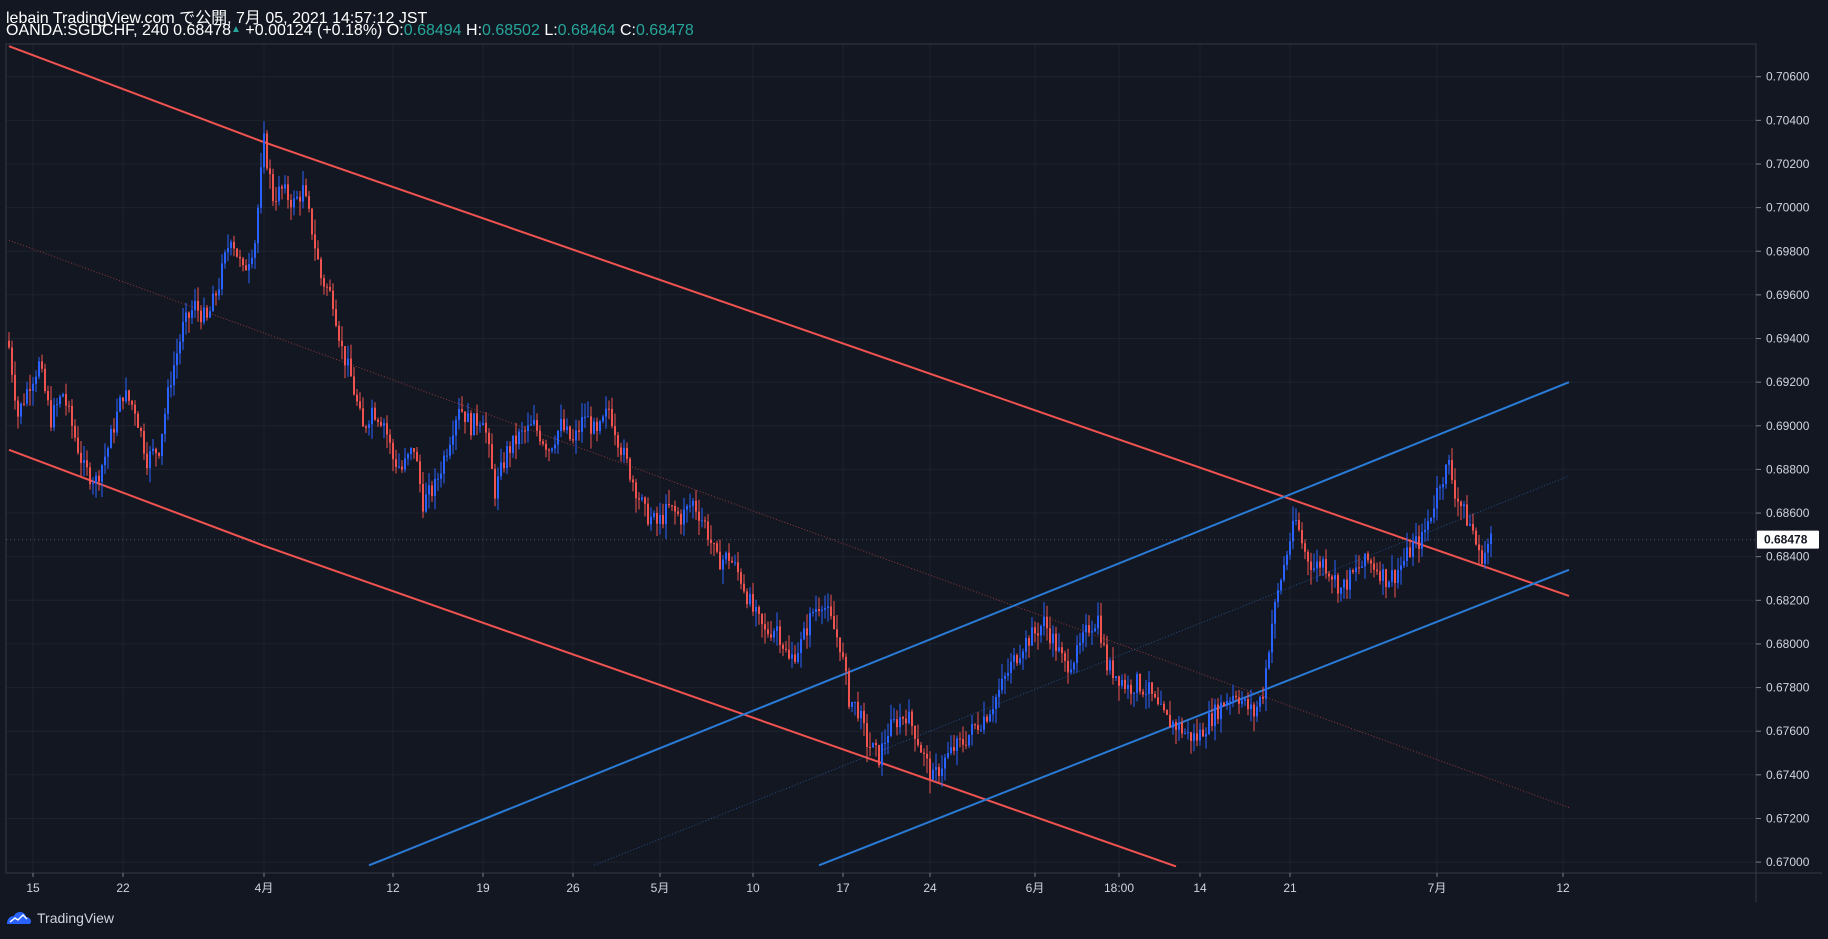 This screenshot has width=1828, height=939. Describe the element at coordinates (753, 888) in the screenshot. I see `time-tick-label: 10` at that location.